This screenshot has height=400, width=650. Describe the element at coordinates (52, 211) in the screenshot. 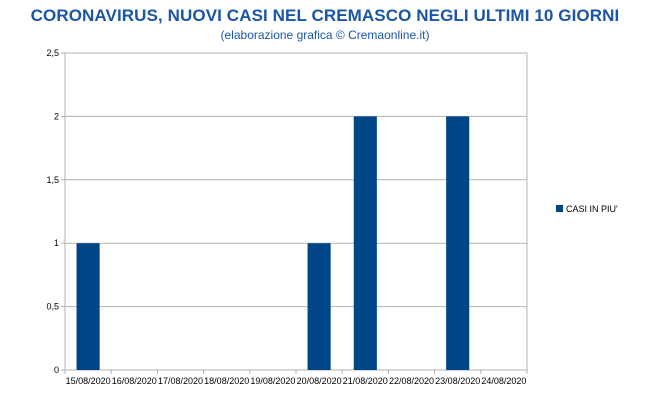

I see `y-tick-labels: 0 0,5 1 1,5 2 2,5` at that location.